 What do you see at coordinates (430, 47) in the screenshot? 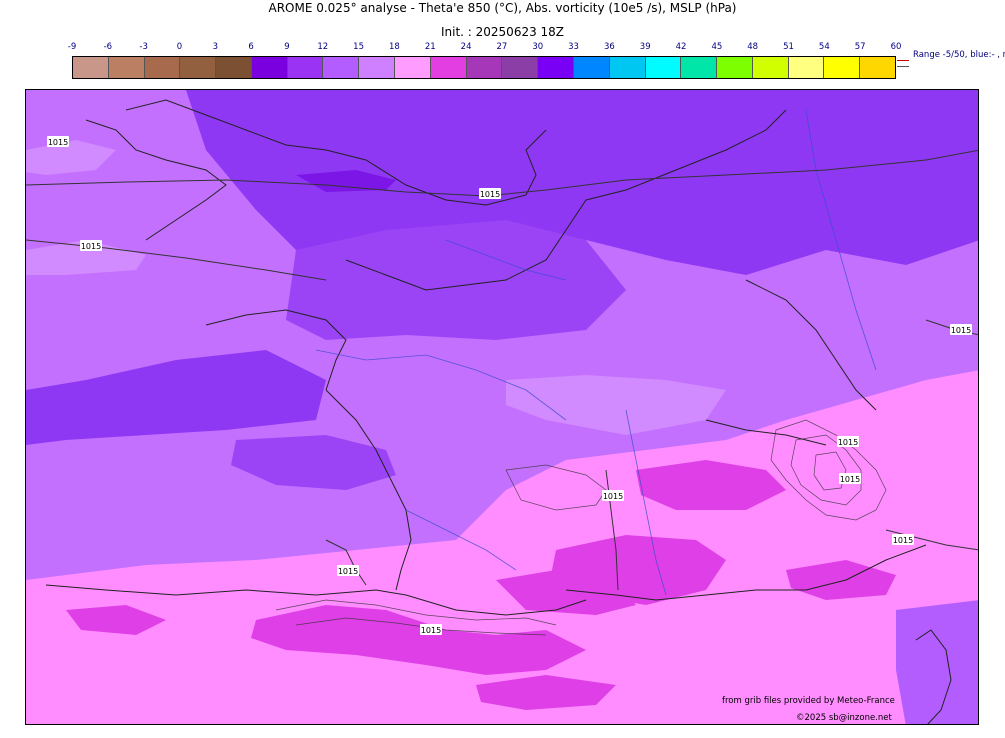
I see `colorbar-tick-label: 21` at bounding box center [430, 47].